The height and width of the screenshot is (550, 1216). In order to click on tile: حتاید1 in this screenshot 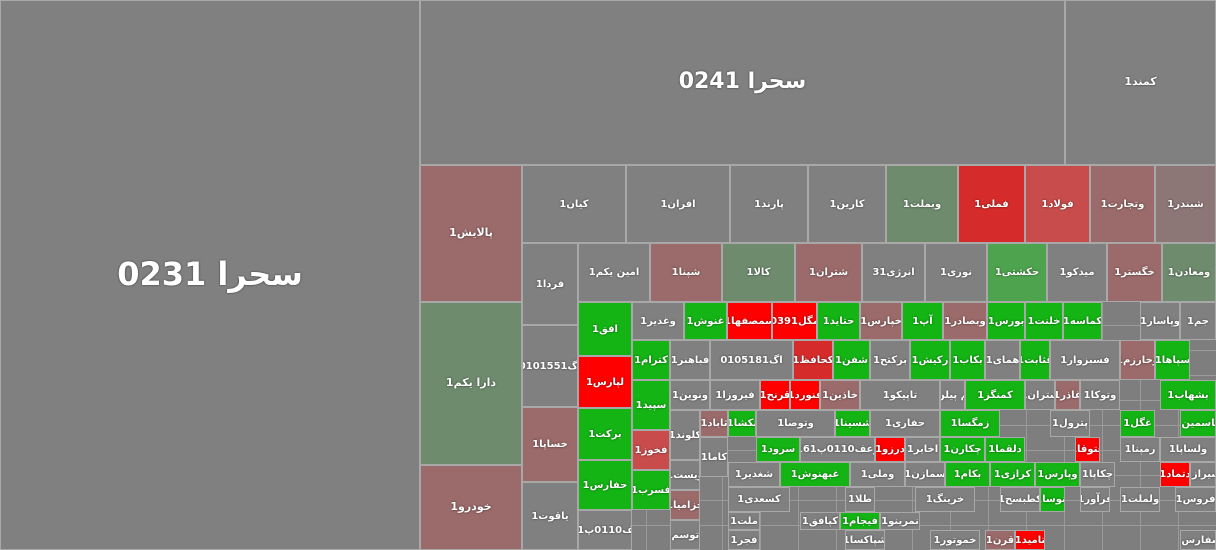, I will do `click(838, 321)`.